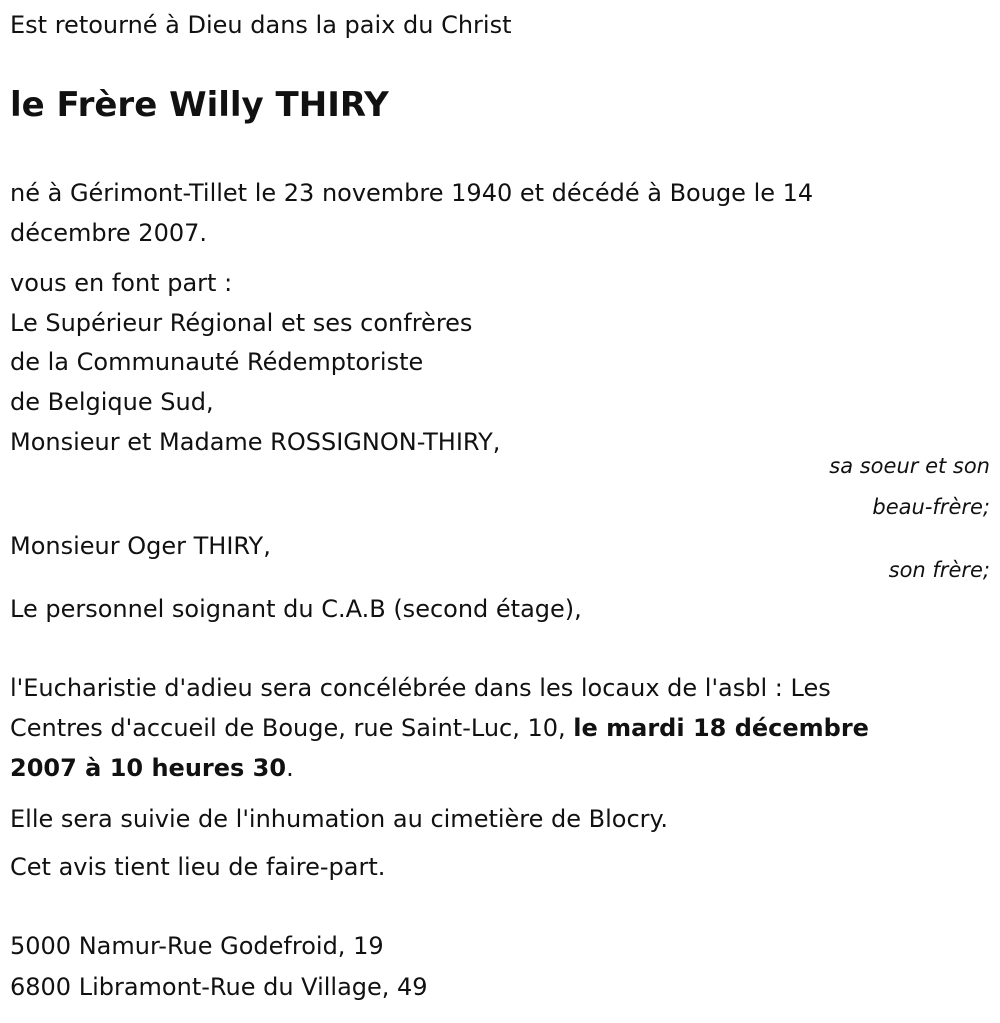  What do you see at coordinates (121, 283) in the screenshot?
I see `announce-text: vous en font part :` at bounding box center [121, 283].